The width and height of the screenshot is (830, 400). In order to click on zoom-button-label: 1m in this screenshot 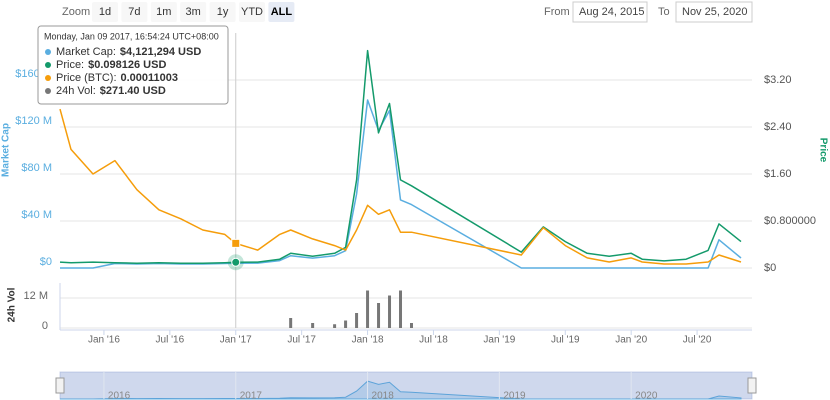, I will do `click(163, 12)`.